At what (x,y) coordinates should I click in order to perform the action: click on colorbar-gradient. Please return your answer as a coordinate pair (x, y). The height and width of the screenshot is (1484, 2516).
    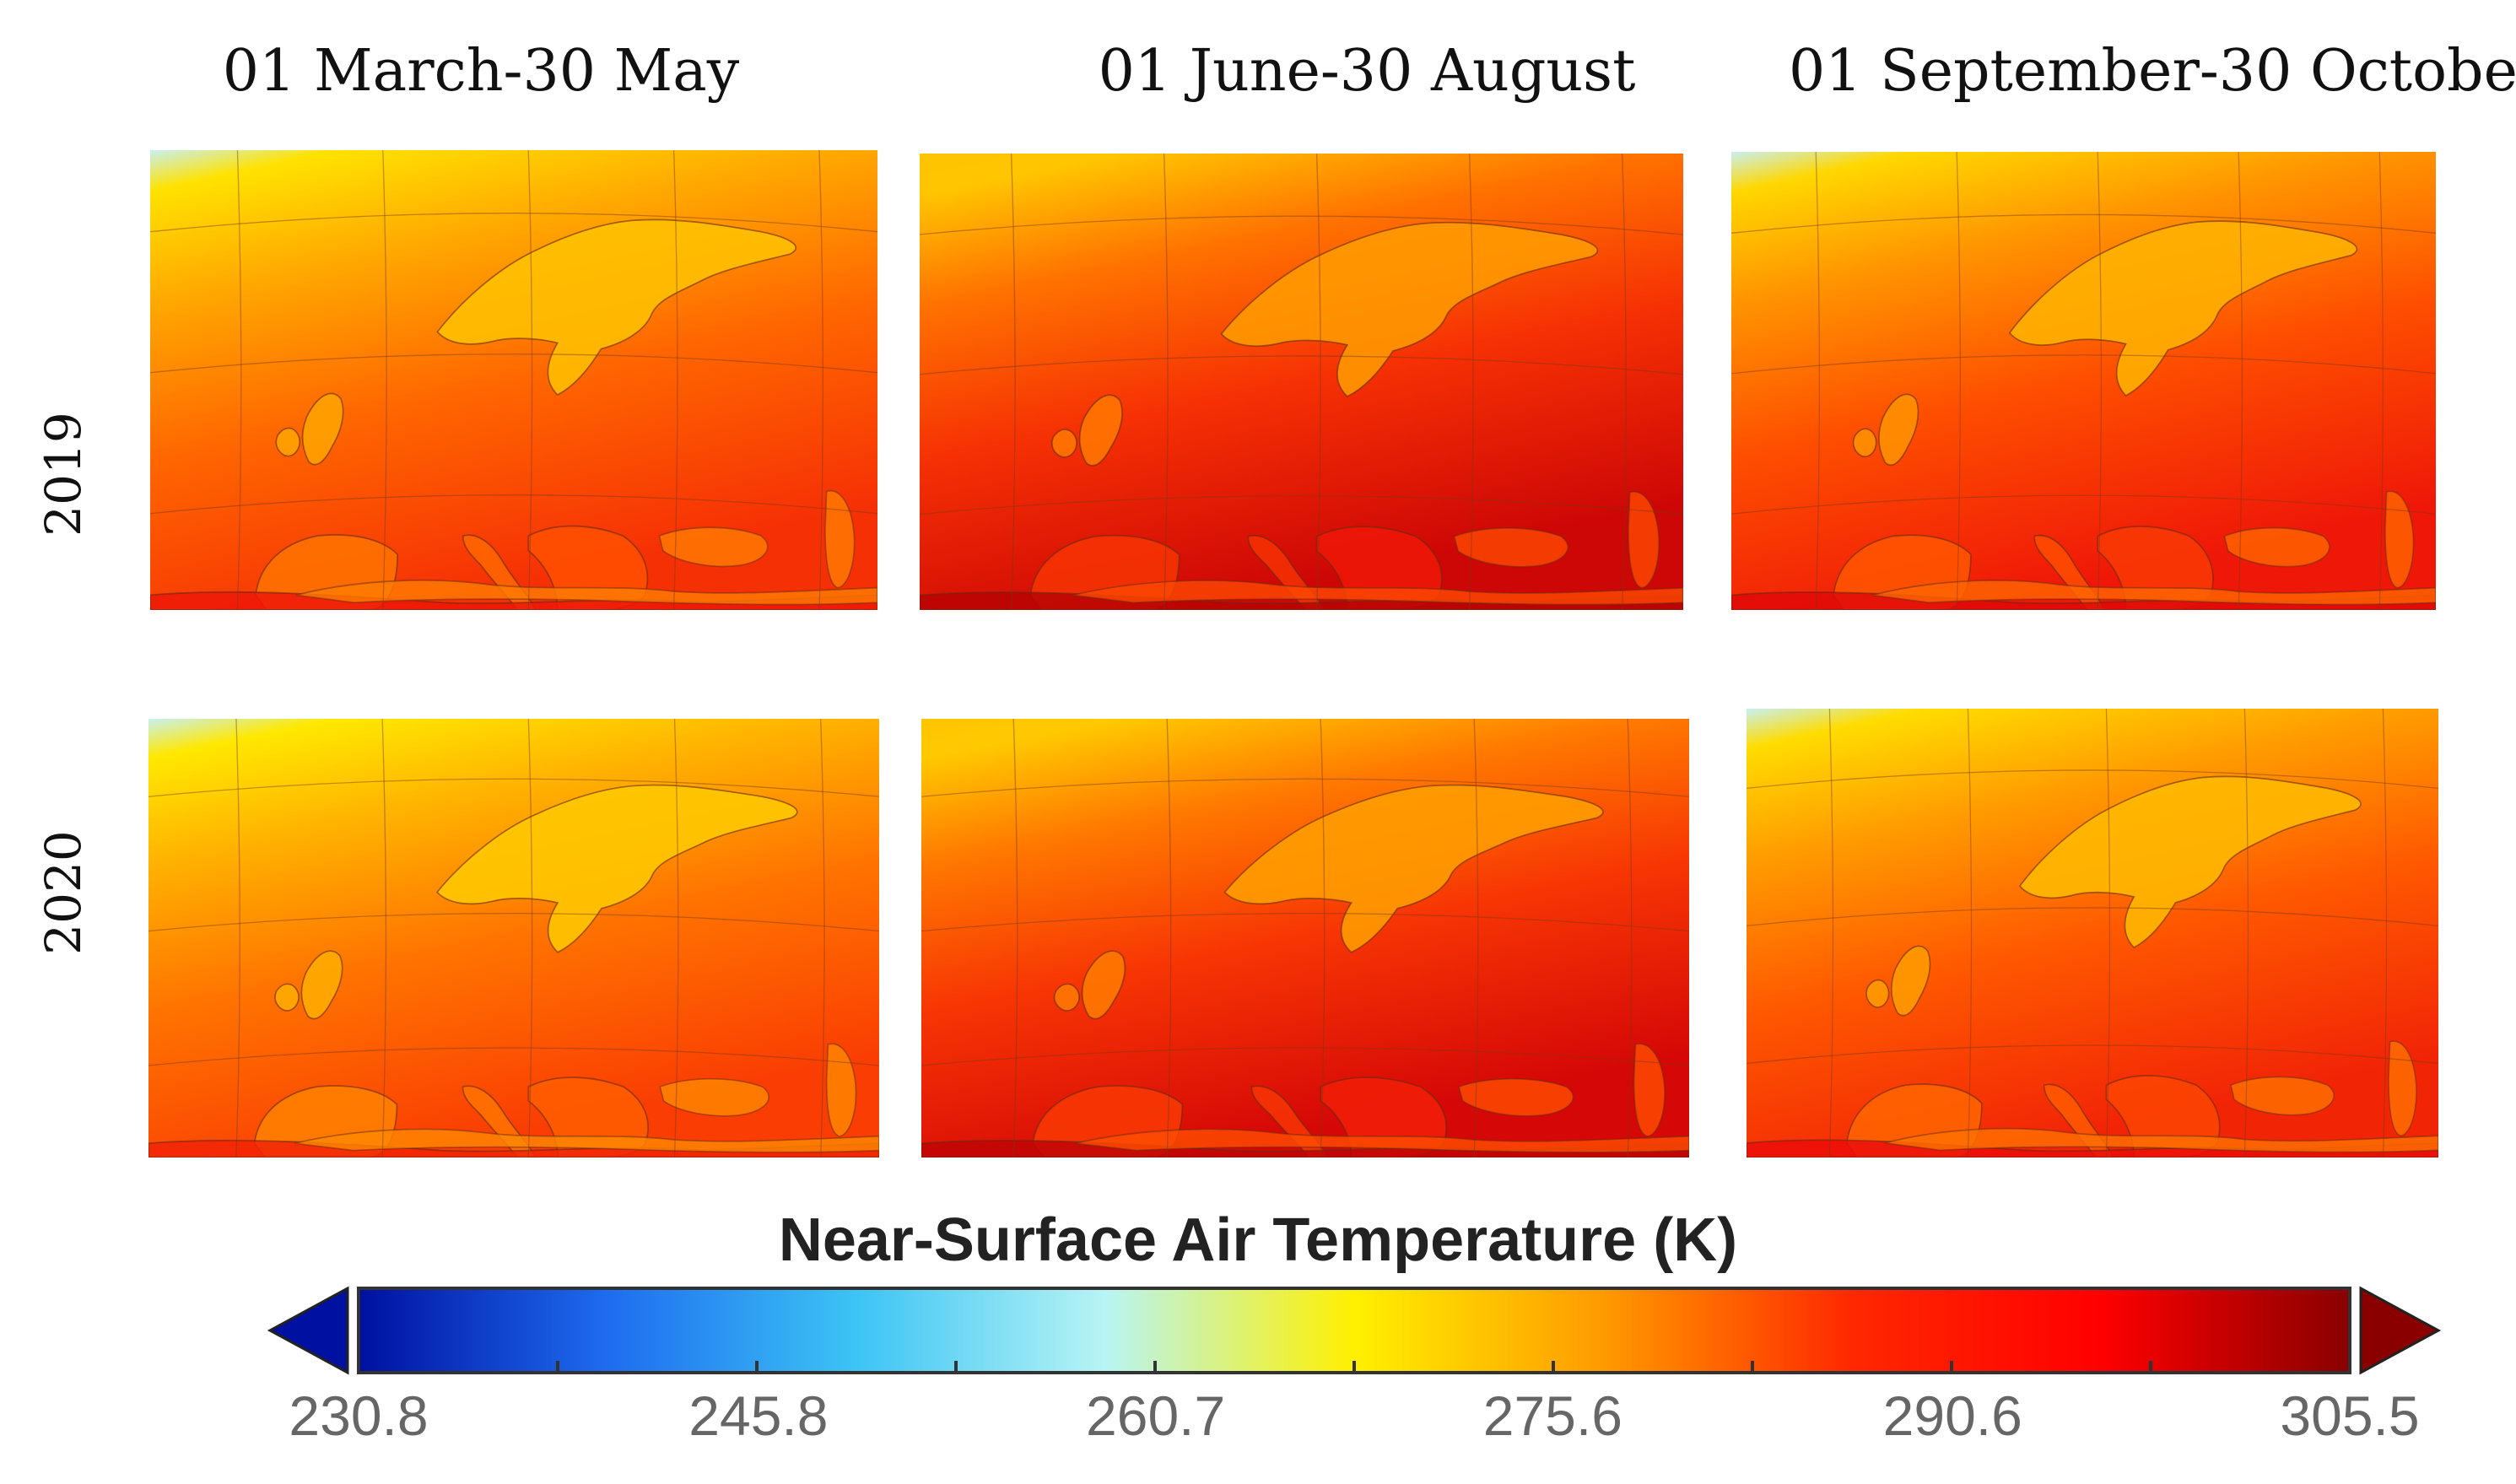
    Looking at the image, I should click on (1354, 1330).